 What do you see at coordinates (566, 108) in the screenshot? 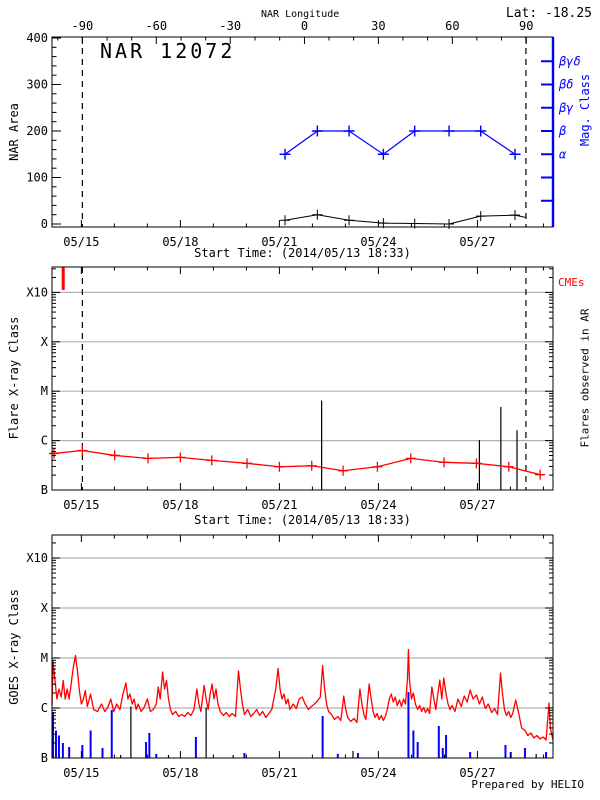
I see `mag-class-tick-label: βγ` at bounding box center [566, 108].